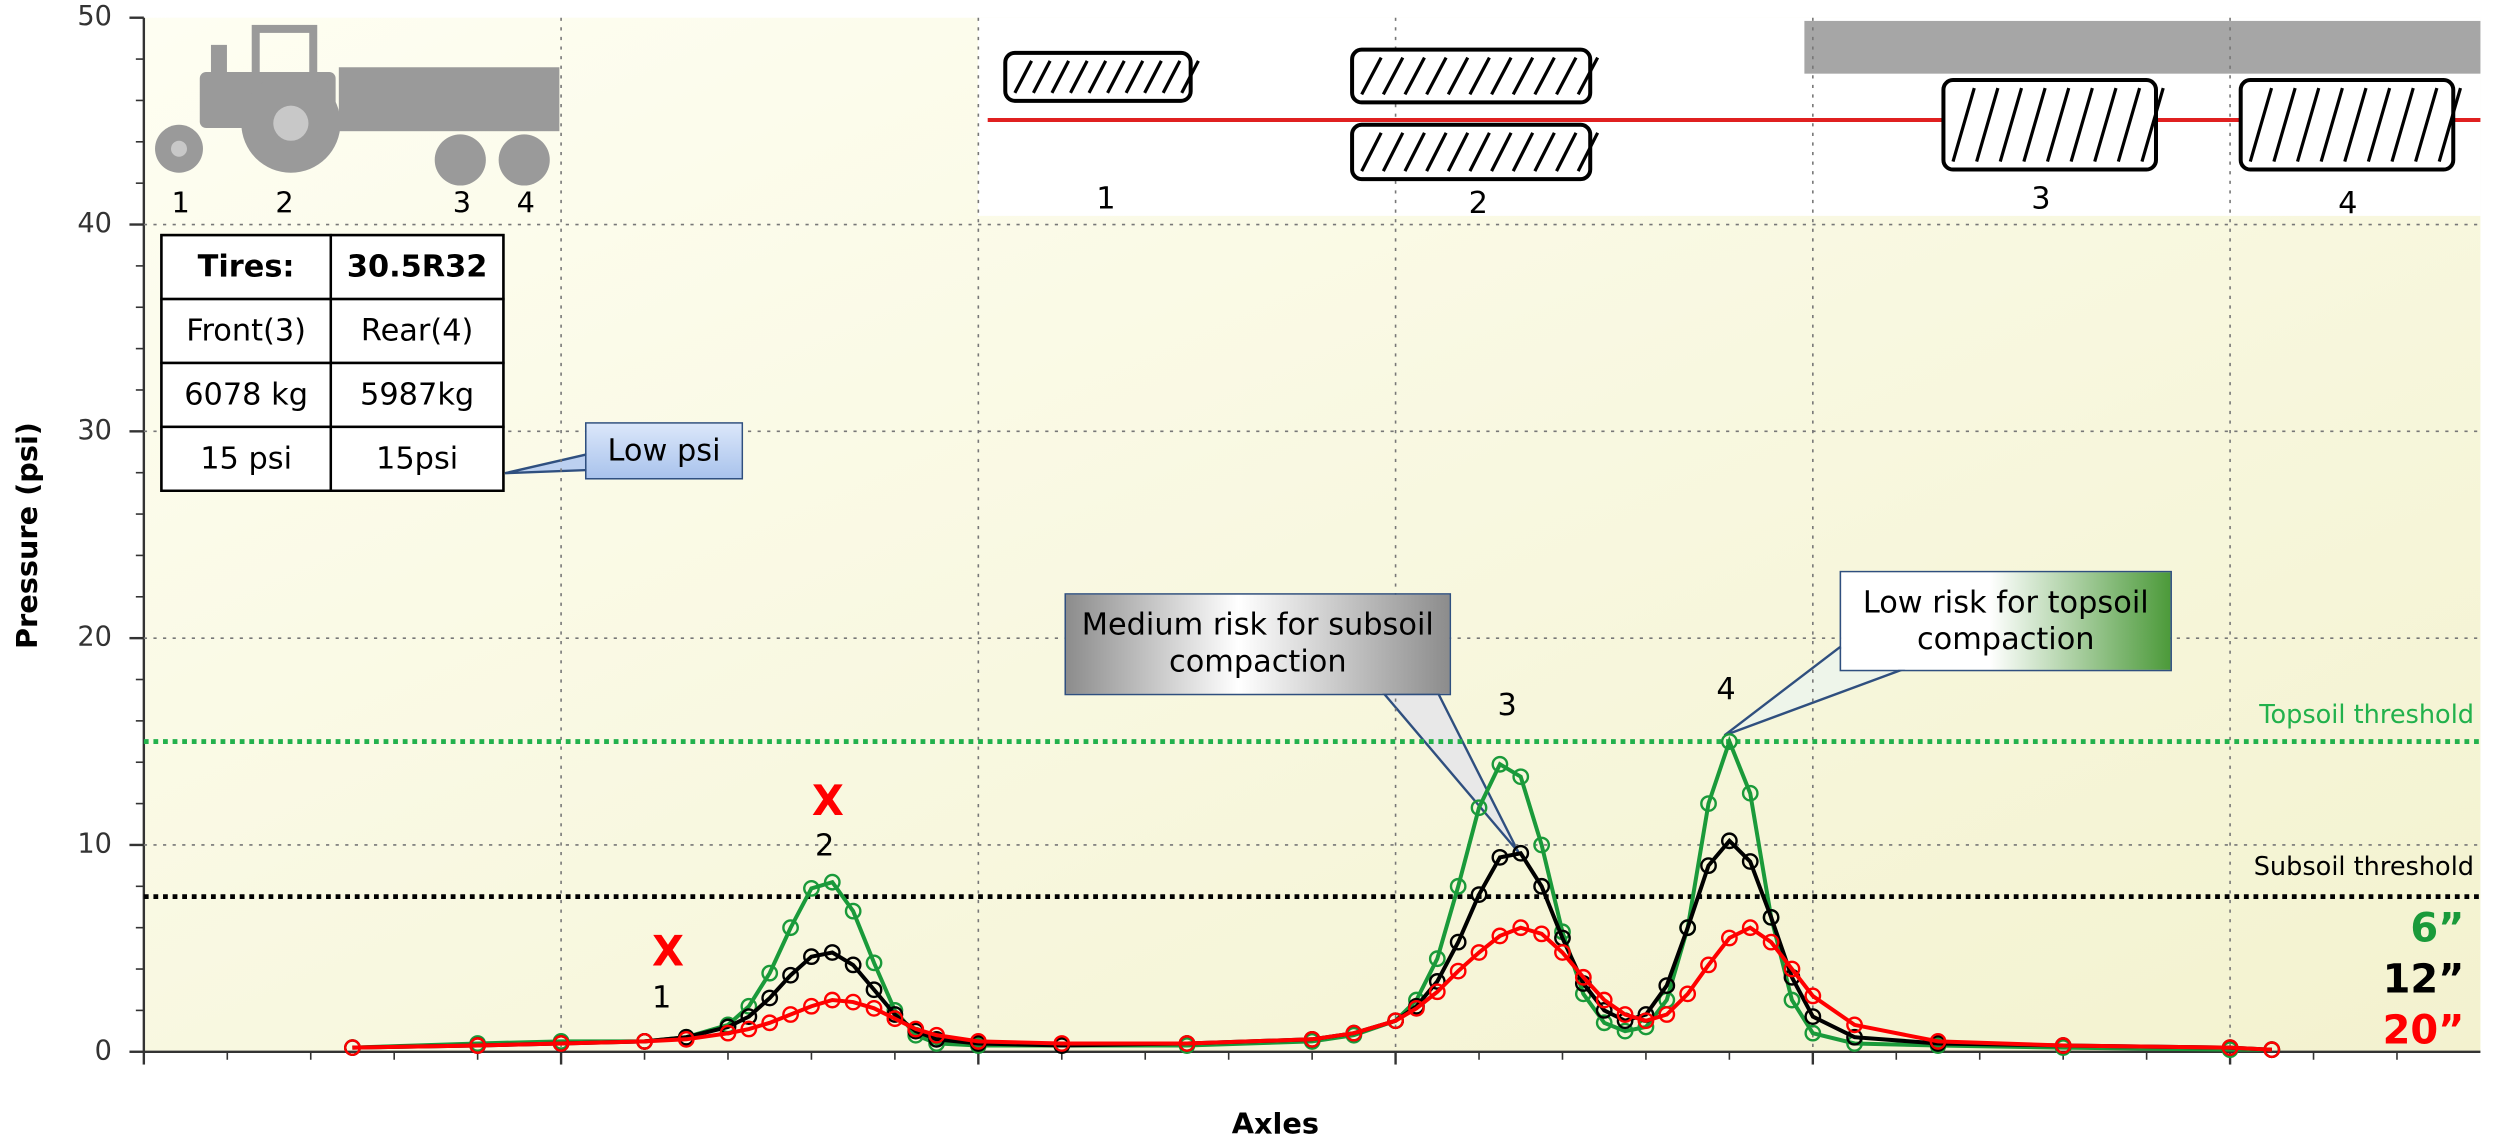 Image resolution: width=2506 pixels, height=1143 pixels. Describe the element at coordinates (417, 267) in the screenshot. I see `table-cell: 30.5R32` at that location.